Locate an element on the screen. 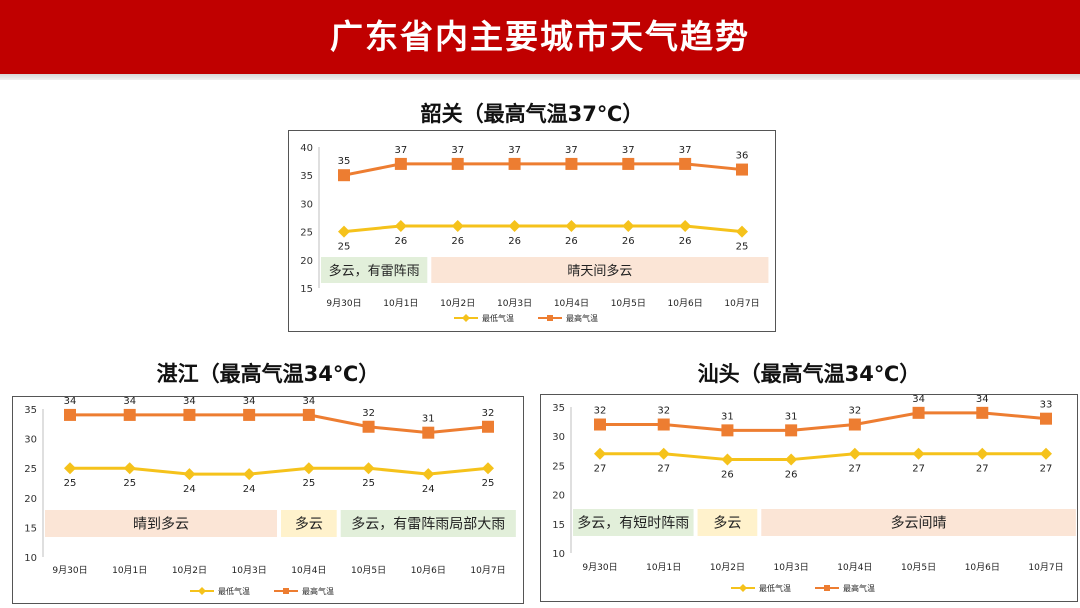 This screenshot has width=1080, height=608. y-tick-label: 40 is located at coordinates (306, 148).